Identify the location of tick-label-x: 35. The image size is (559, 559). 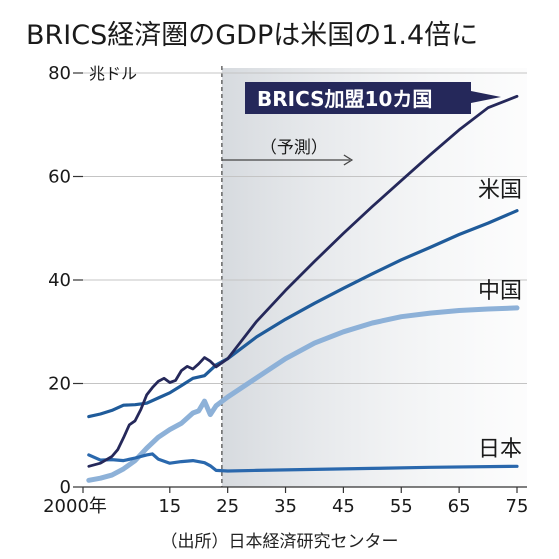
(285, 506).